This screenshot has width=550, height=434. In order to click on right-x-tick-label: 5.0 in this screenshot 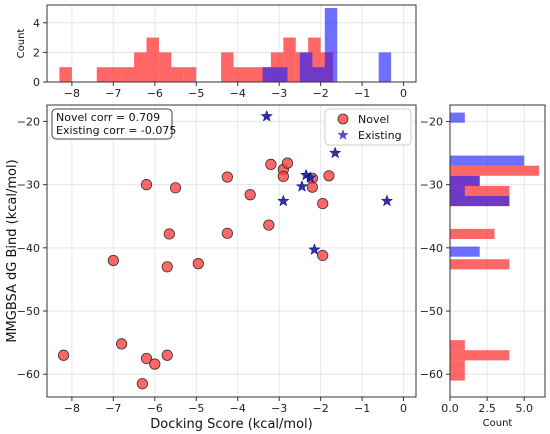, I will do `click(524, 408)`.